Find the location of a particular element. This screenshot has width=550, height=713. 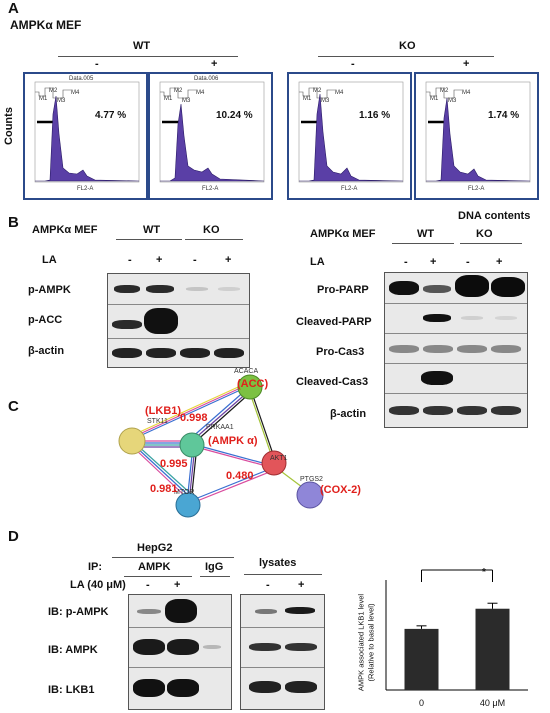

node-mtor-name: MTOR is located at coordinates (184, 492).